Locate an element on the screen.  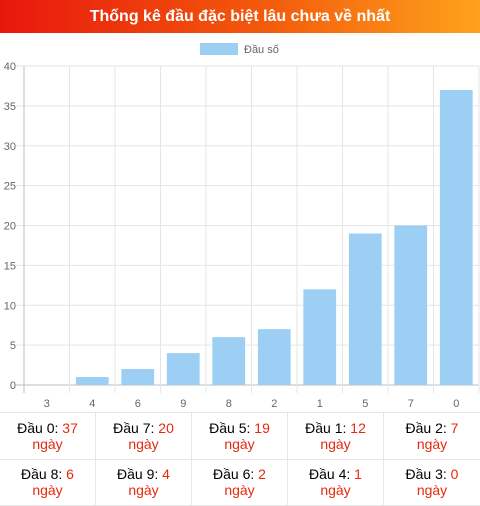
x-tick-label: 6 is located at coordinates (138, 404).